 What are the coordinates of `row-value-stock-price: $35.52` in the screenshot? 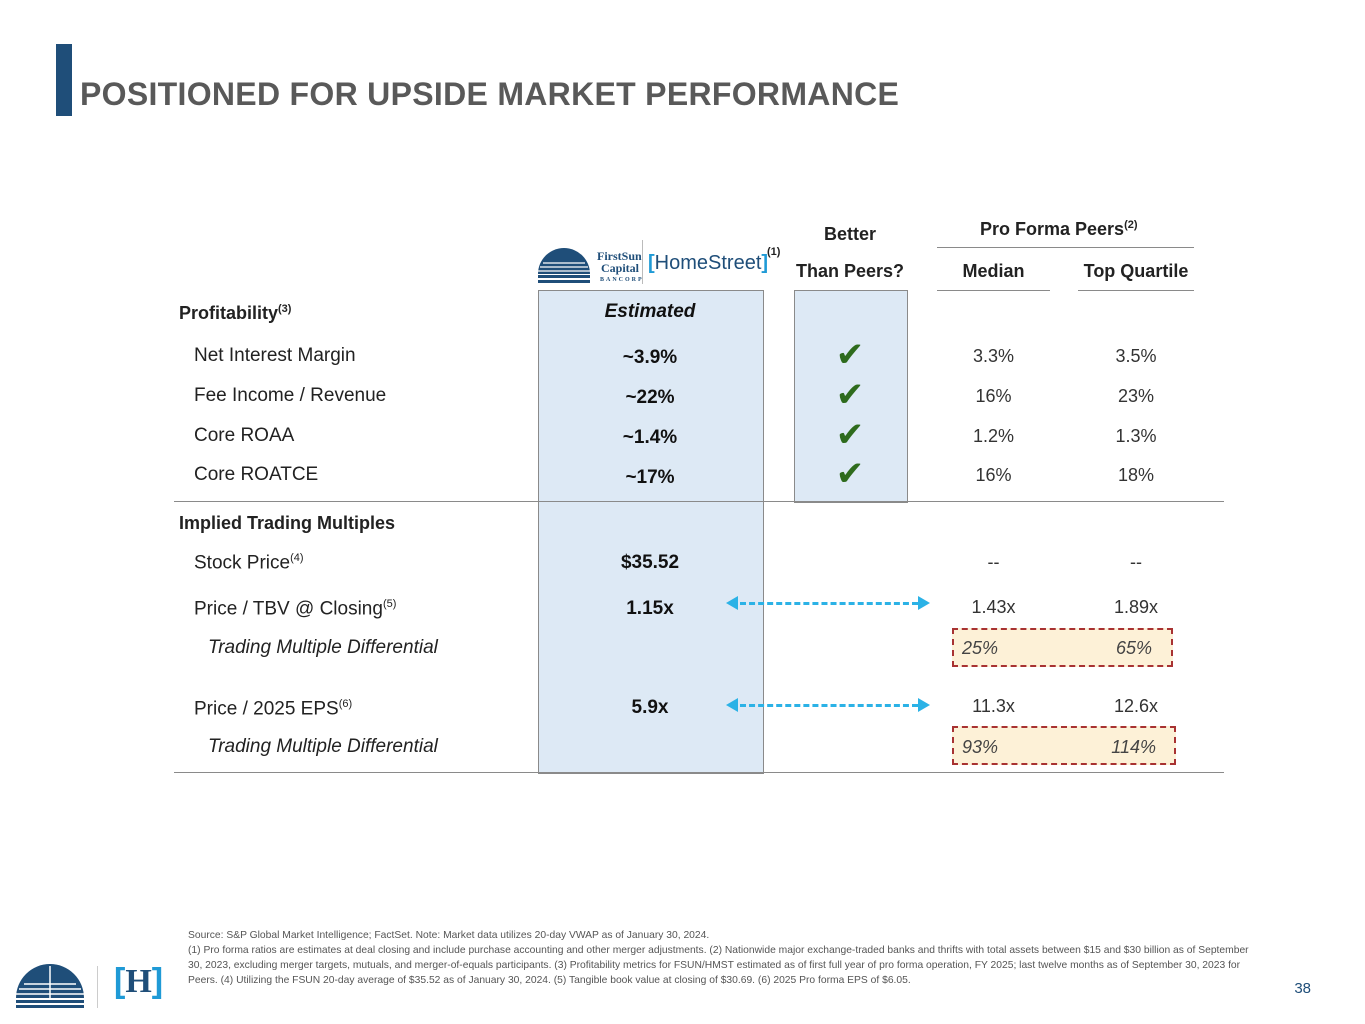 It's located at (650, 562).